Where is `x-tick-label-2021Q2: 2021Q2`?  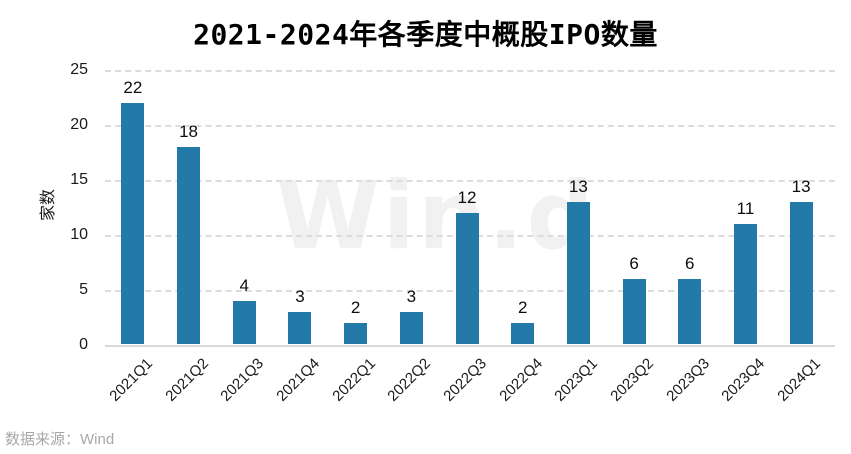 x-tick-label-2021Q2: 2021Q2 is located at coordinates (186, 380).